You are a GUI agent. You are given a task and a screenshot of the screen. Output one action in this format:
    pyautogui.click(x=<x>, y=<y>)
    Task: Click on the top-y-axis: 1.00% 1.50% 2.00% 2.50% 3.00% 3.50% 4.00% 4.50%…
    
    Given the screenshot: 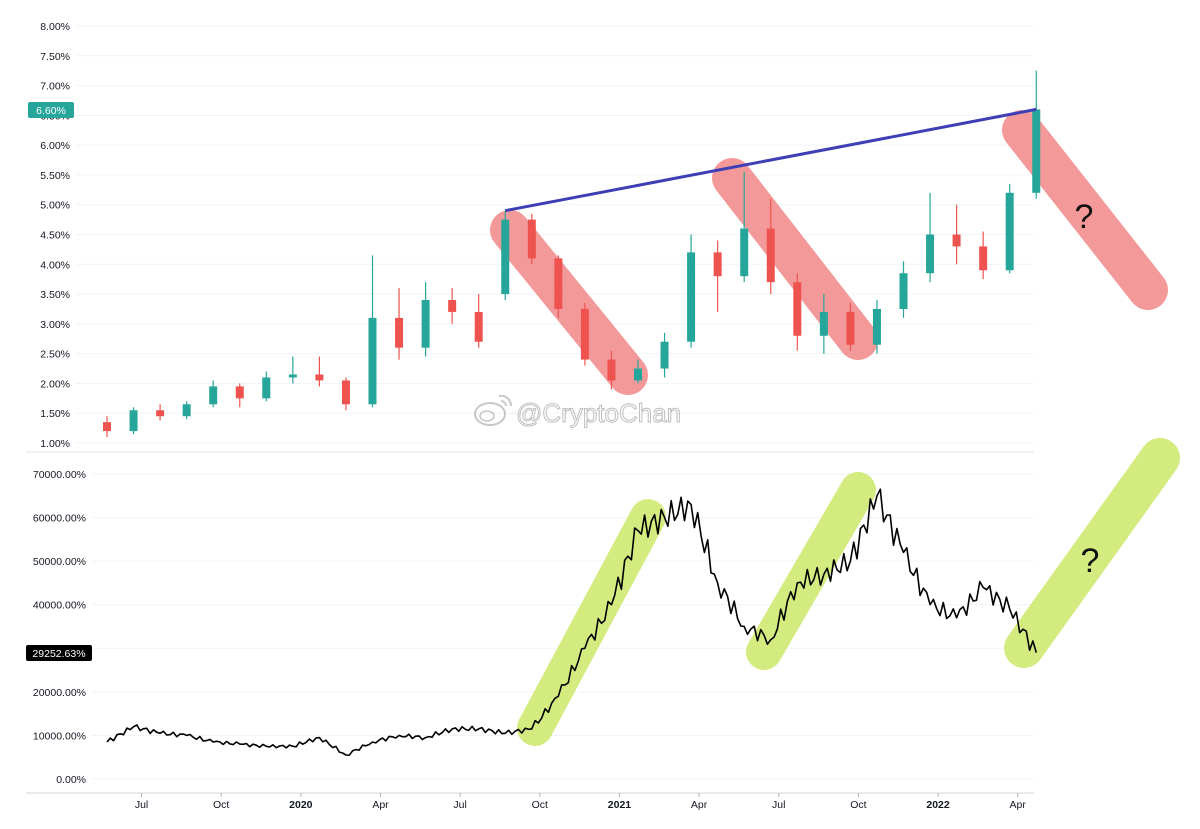 What is the action you would take?
    pyautogui.click(x=55, y=235)
    